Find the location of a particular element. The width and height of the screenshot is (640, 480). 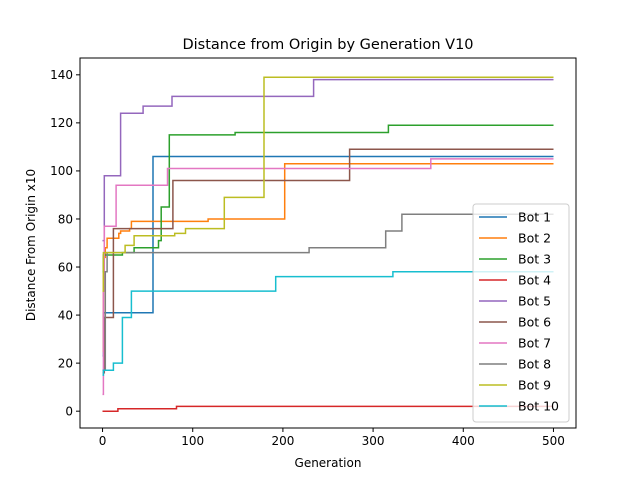

x-tick-label: 100 is located at coordinates (192, 441).